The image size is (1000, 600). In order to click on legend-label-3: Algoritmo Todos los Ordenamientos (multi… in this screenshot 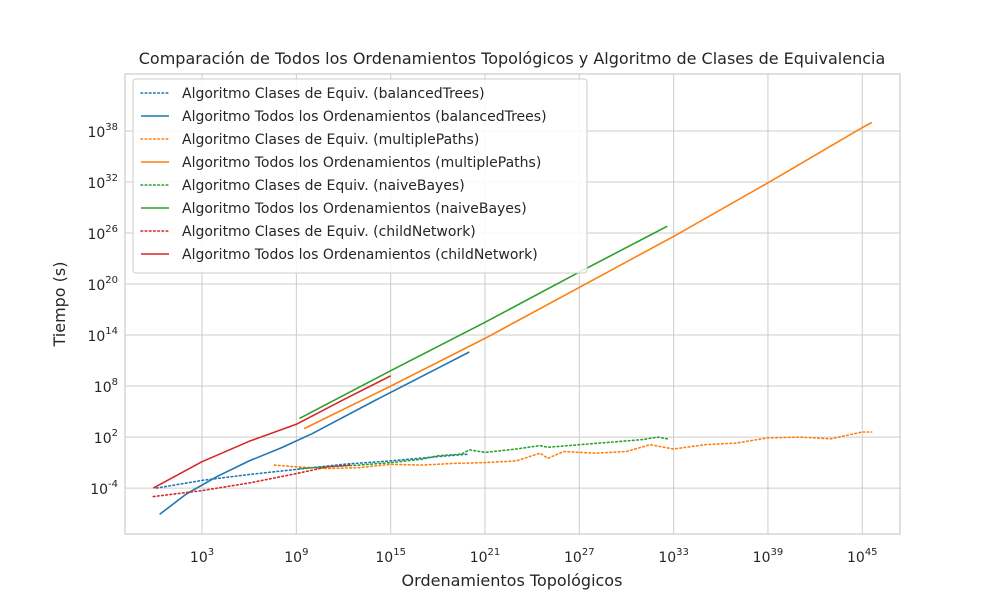, I will do `click(361, 163)`.